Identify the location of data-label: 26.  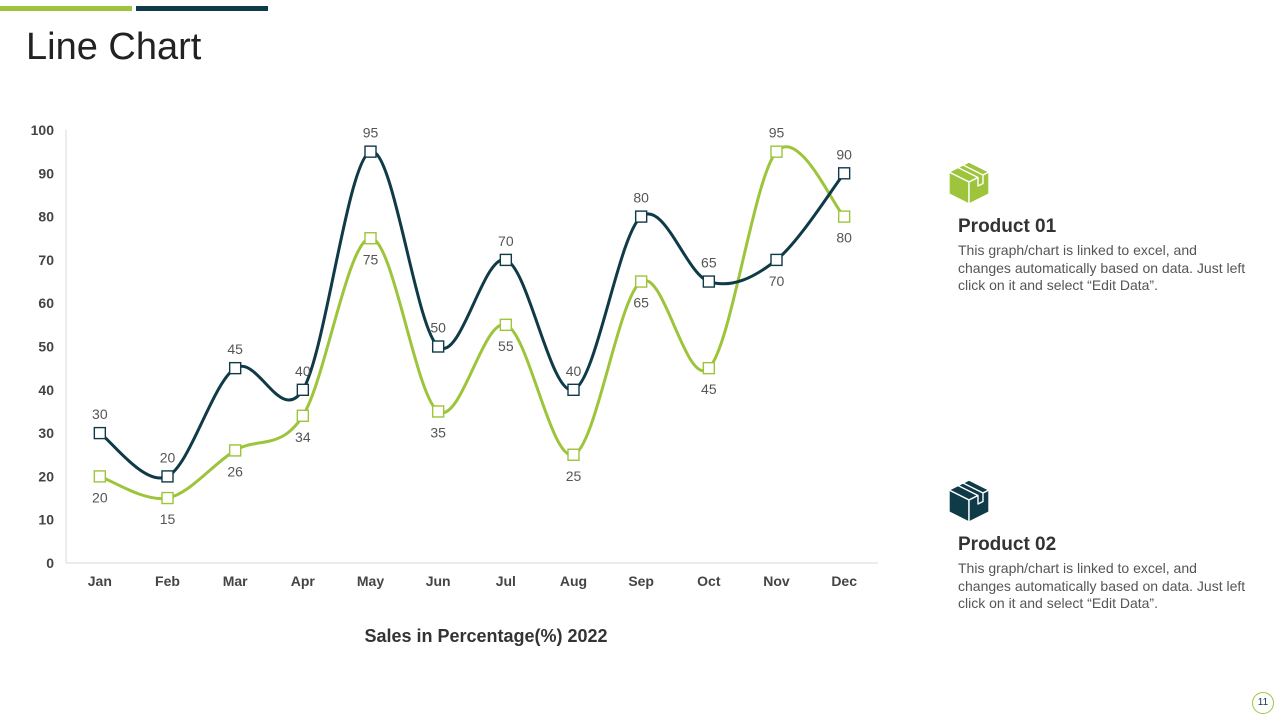
(235, 471).